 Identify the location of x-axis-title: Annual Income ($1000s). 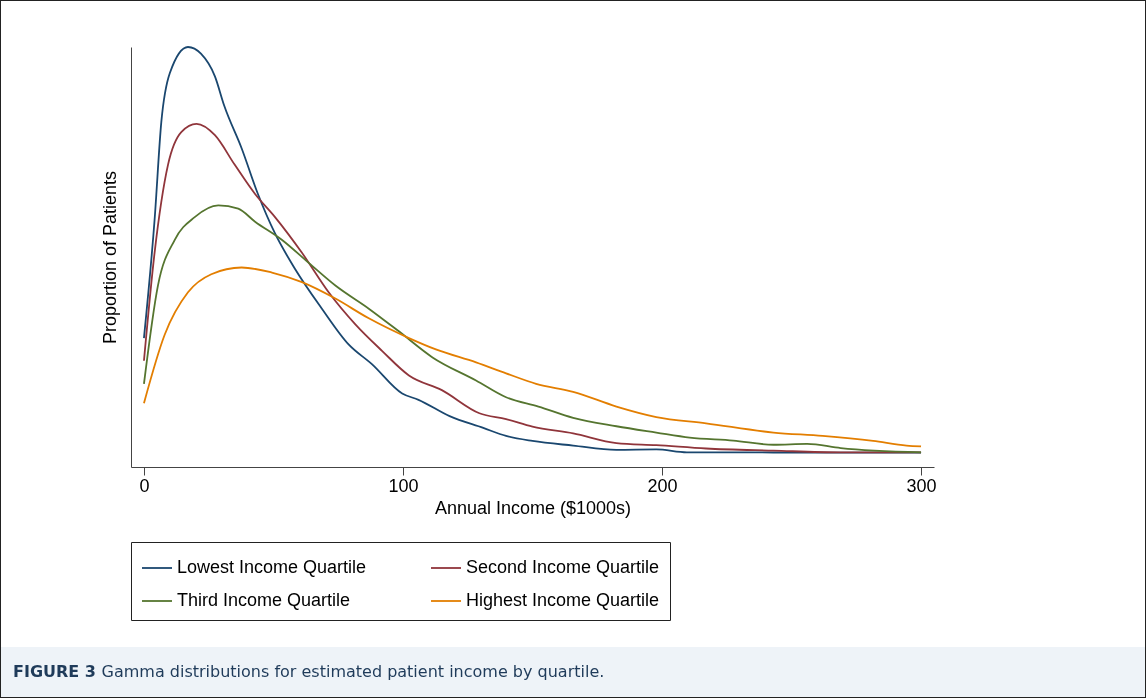
(533, 507).